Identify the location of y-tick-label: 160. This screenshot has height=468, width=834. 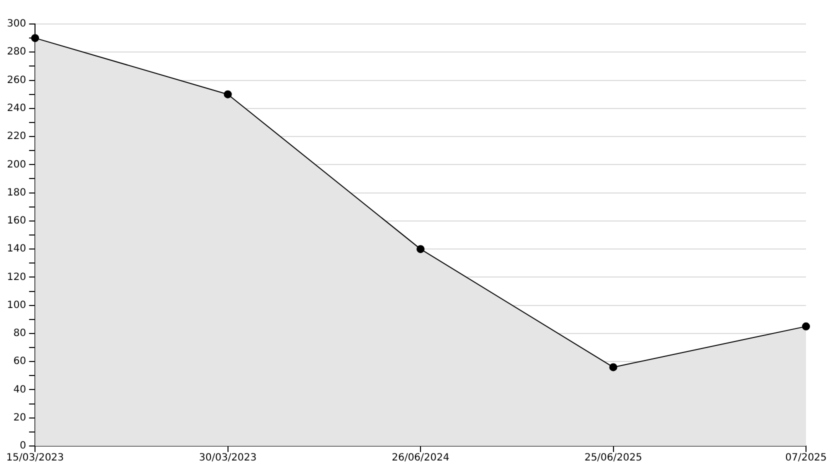
(16, 221).